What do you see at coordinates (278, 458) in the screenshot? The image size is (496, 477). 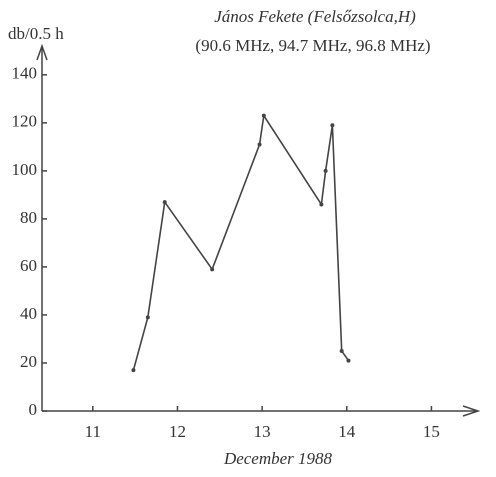 I see `x-axis-label: December 1988` at bounding box center [278, 458].